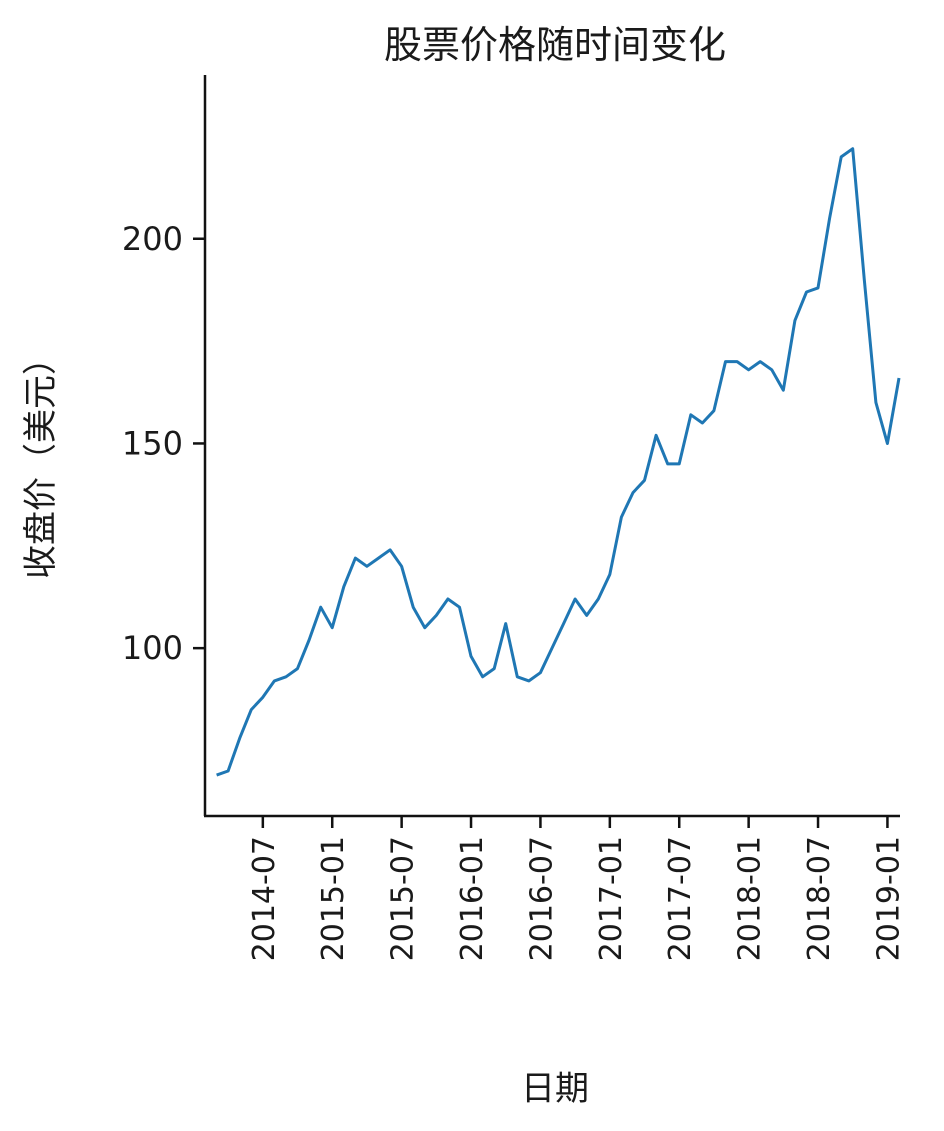  I want to click on y-tick-label: 100, so click(152, 648).